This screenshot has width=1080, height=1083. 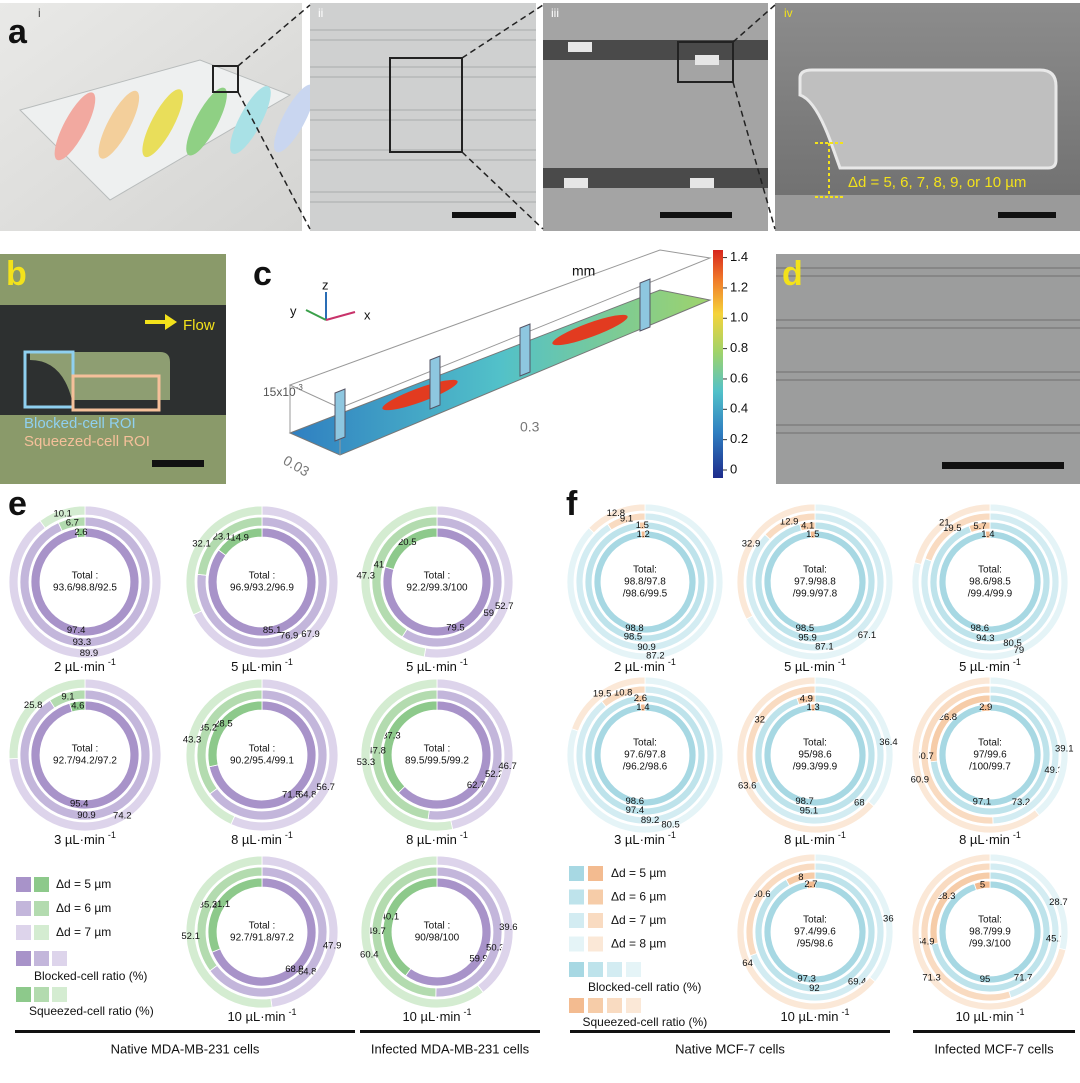 I want to click on panel-d: d, so click(x=928, y=369).